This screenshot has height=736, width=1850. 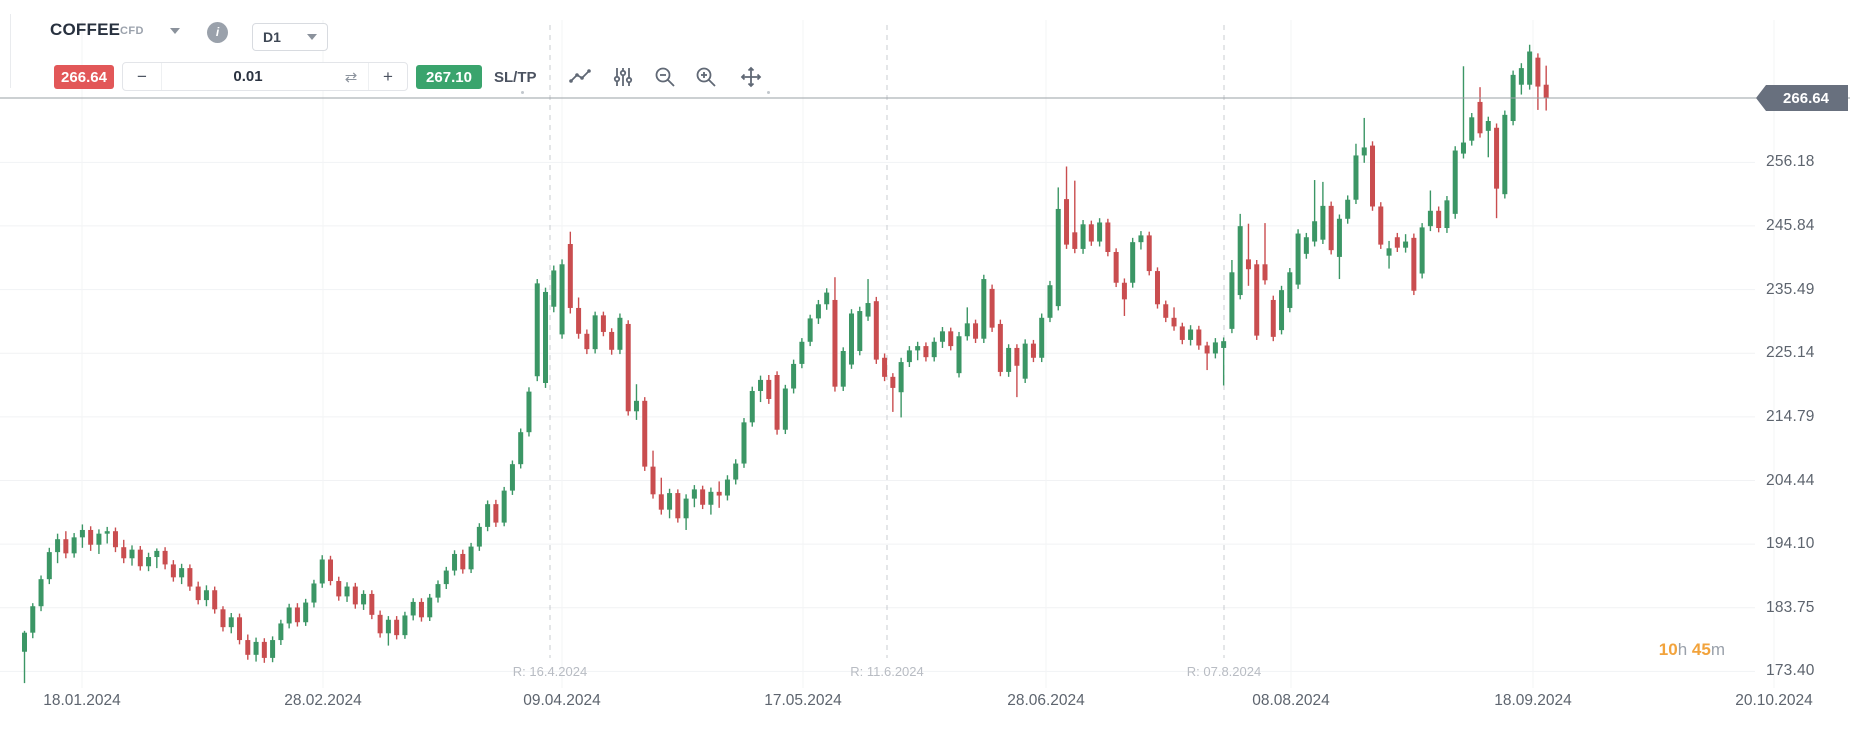 What do you see at coordinates (665, 77) in the screenshot?
I see `zoom-out-icon` at bounding box center [665, 77].